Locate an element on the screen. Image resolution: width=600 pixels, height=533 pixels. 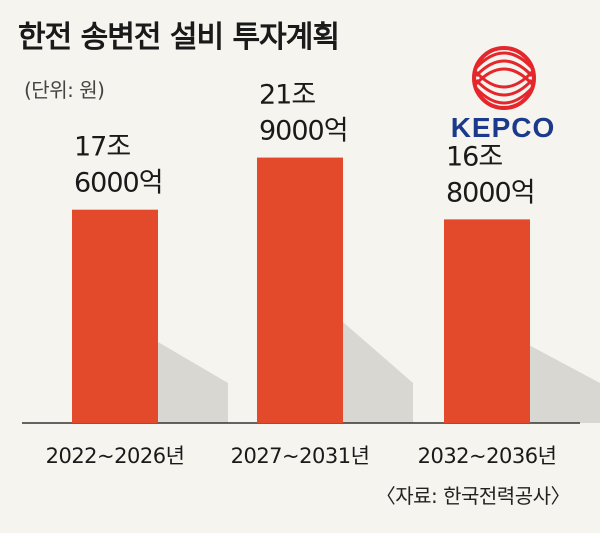
data-label: 17조 is located at coordinates (102, 147).